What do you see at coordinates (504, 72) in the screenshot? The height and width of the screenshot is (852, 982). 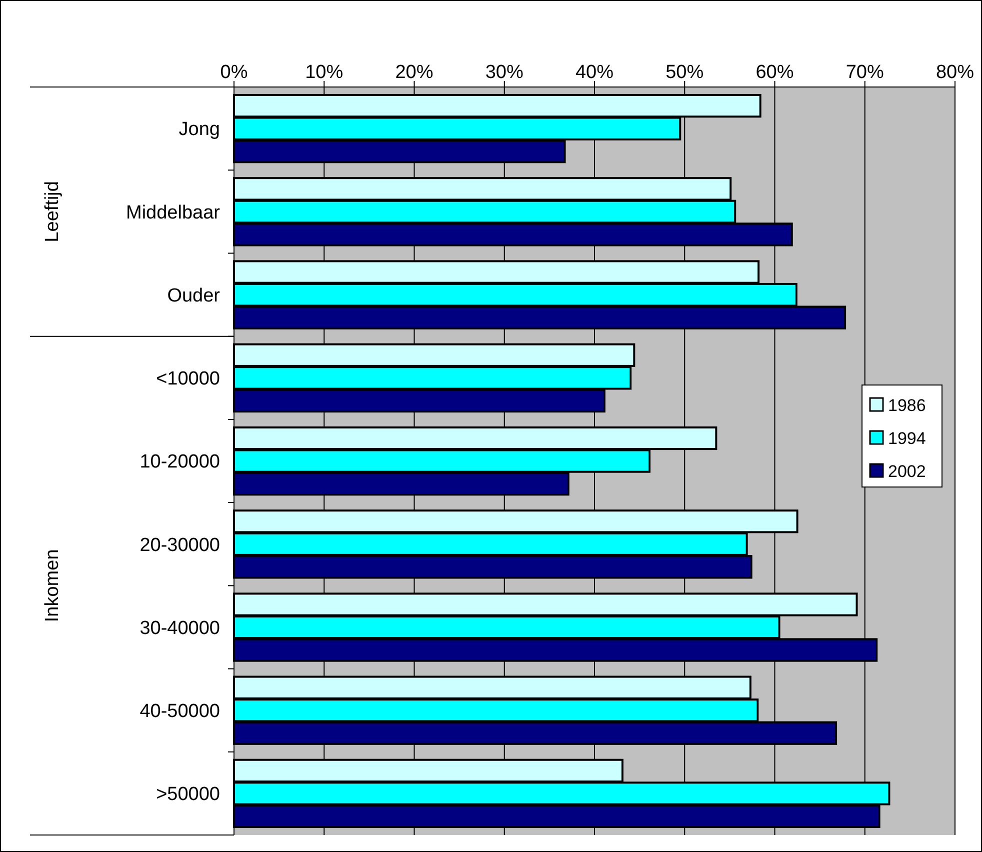 I see `x-tick-label: 30%` at bounding box center [504, 72].